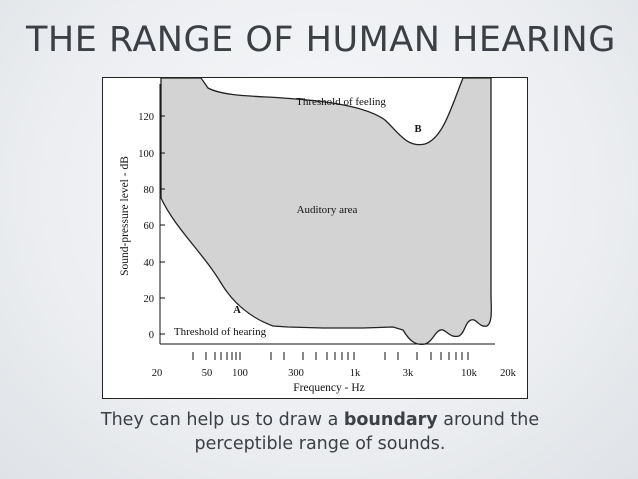 This screenshot has width=638, height=479. What do you see at coordinates (296, 373) in the screenshot?
I see `x-tick-label: 300` at bounding box center [296, 373].